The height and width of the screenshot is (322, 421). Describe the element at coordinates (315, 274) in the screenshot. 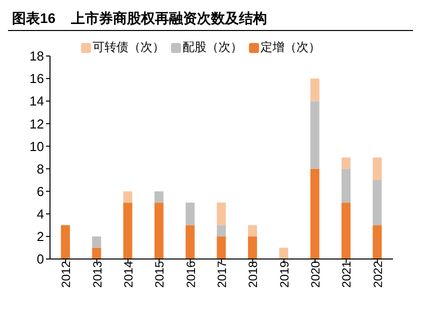

I see `x-tick-label: 2020` at that location.